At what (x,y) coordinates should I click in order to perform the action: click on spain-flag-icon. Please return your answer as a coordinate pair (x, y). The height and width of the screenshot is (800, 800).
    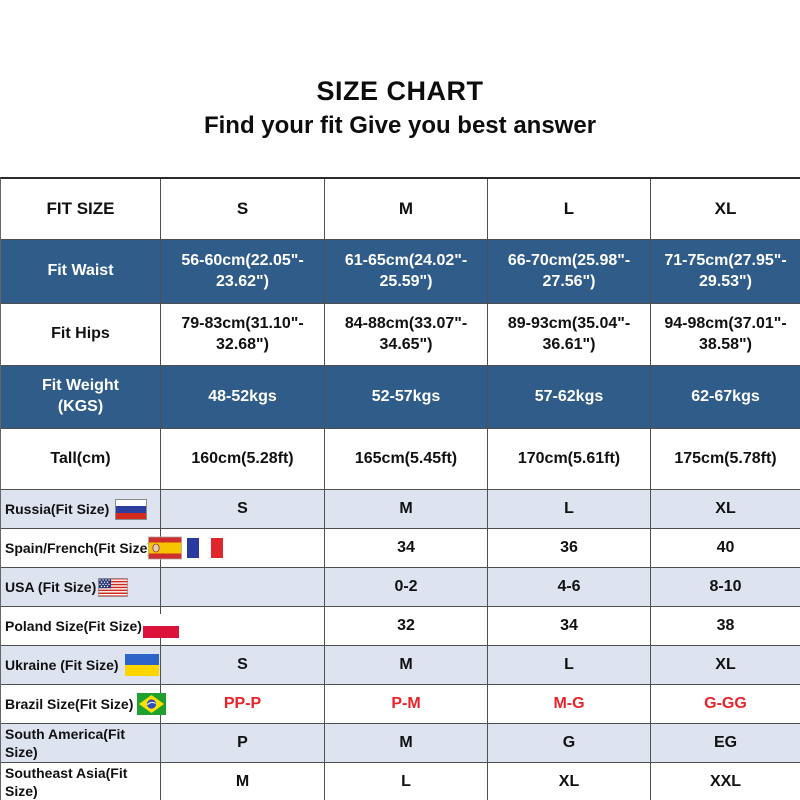
    Looking at the image, I should click on (165, 548).